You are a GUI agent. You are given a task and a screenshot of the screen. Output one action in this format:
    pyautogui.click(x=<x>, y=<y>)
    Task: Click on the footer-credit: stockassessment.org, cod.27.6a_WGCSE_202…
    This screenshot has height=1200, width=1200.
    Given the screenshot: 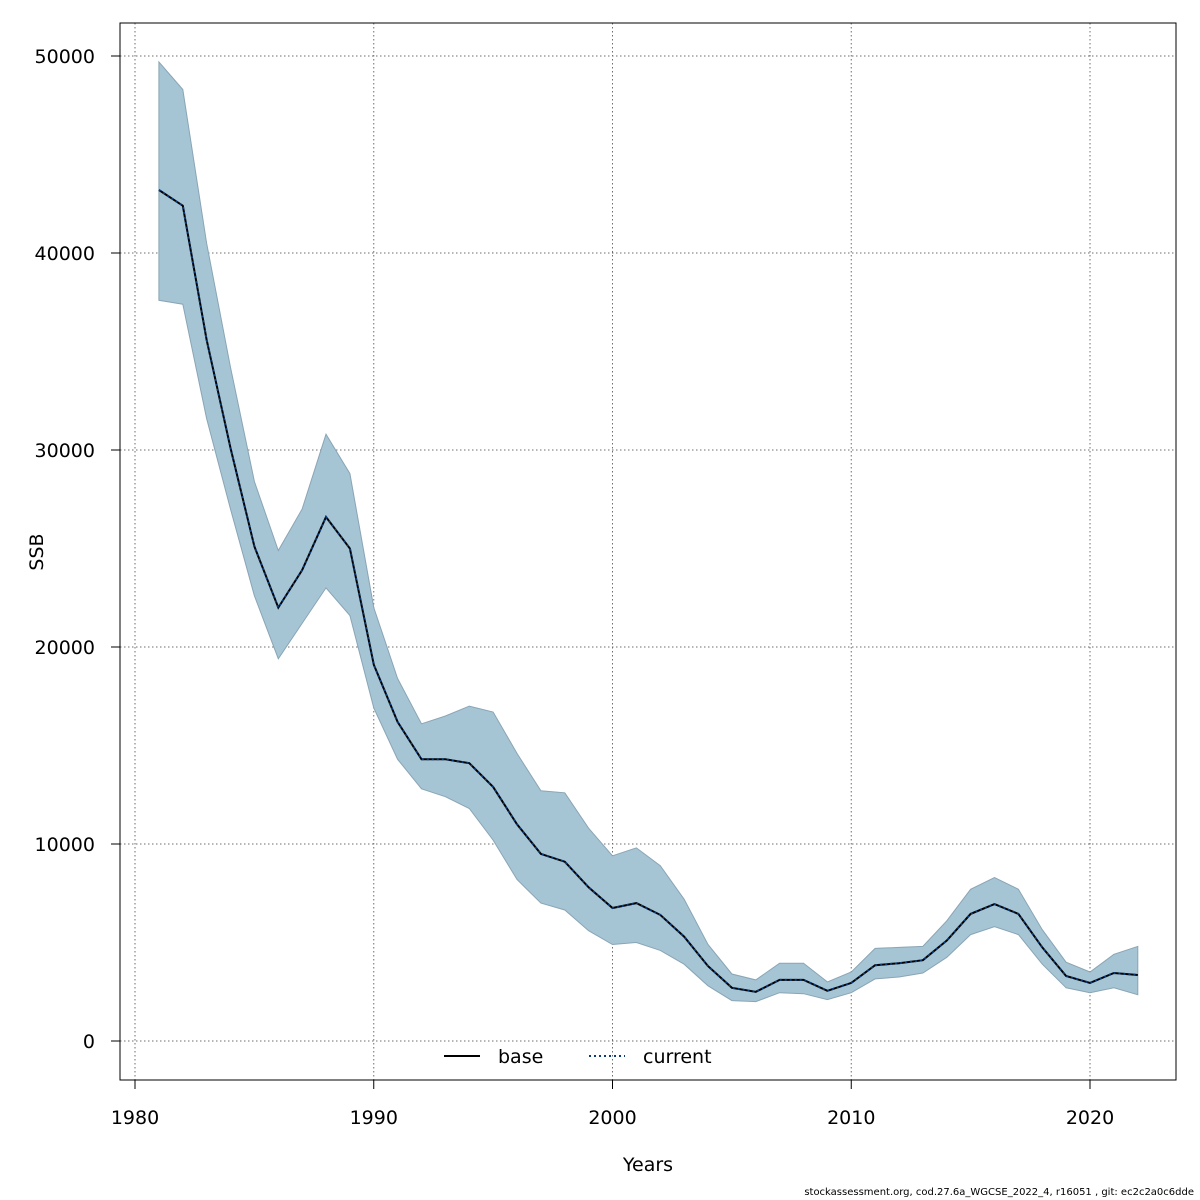 What is the action you would take?
    pyautogui.click(x=999, y=1192)
    